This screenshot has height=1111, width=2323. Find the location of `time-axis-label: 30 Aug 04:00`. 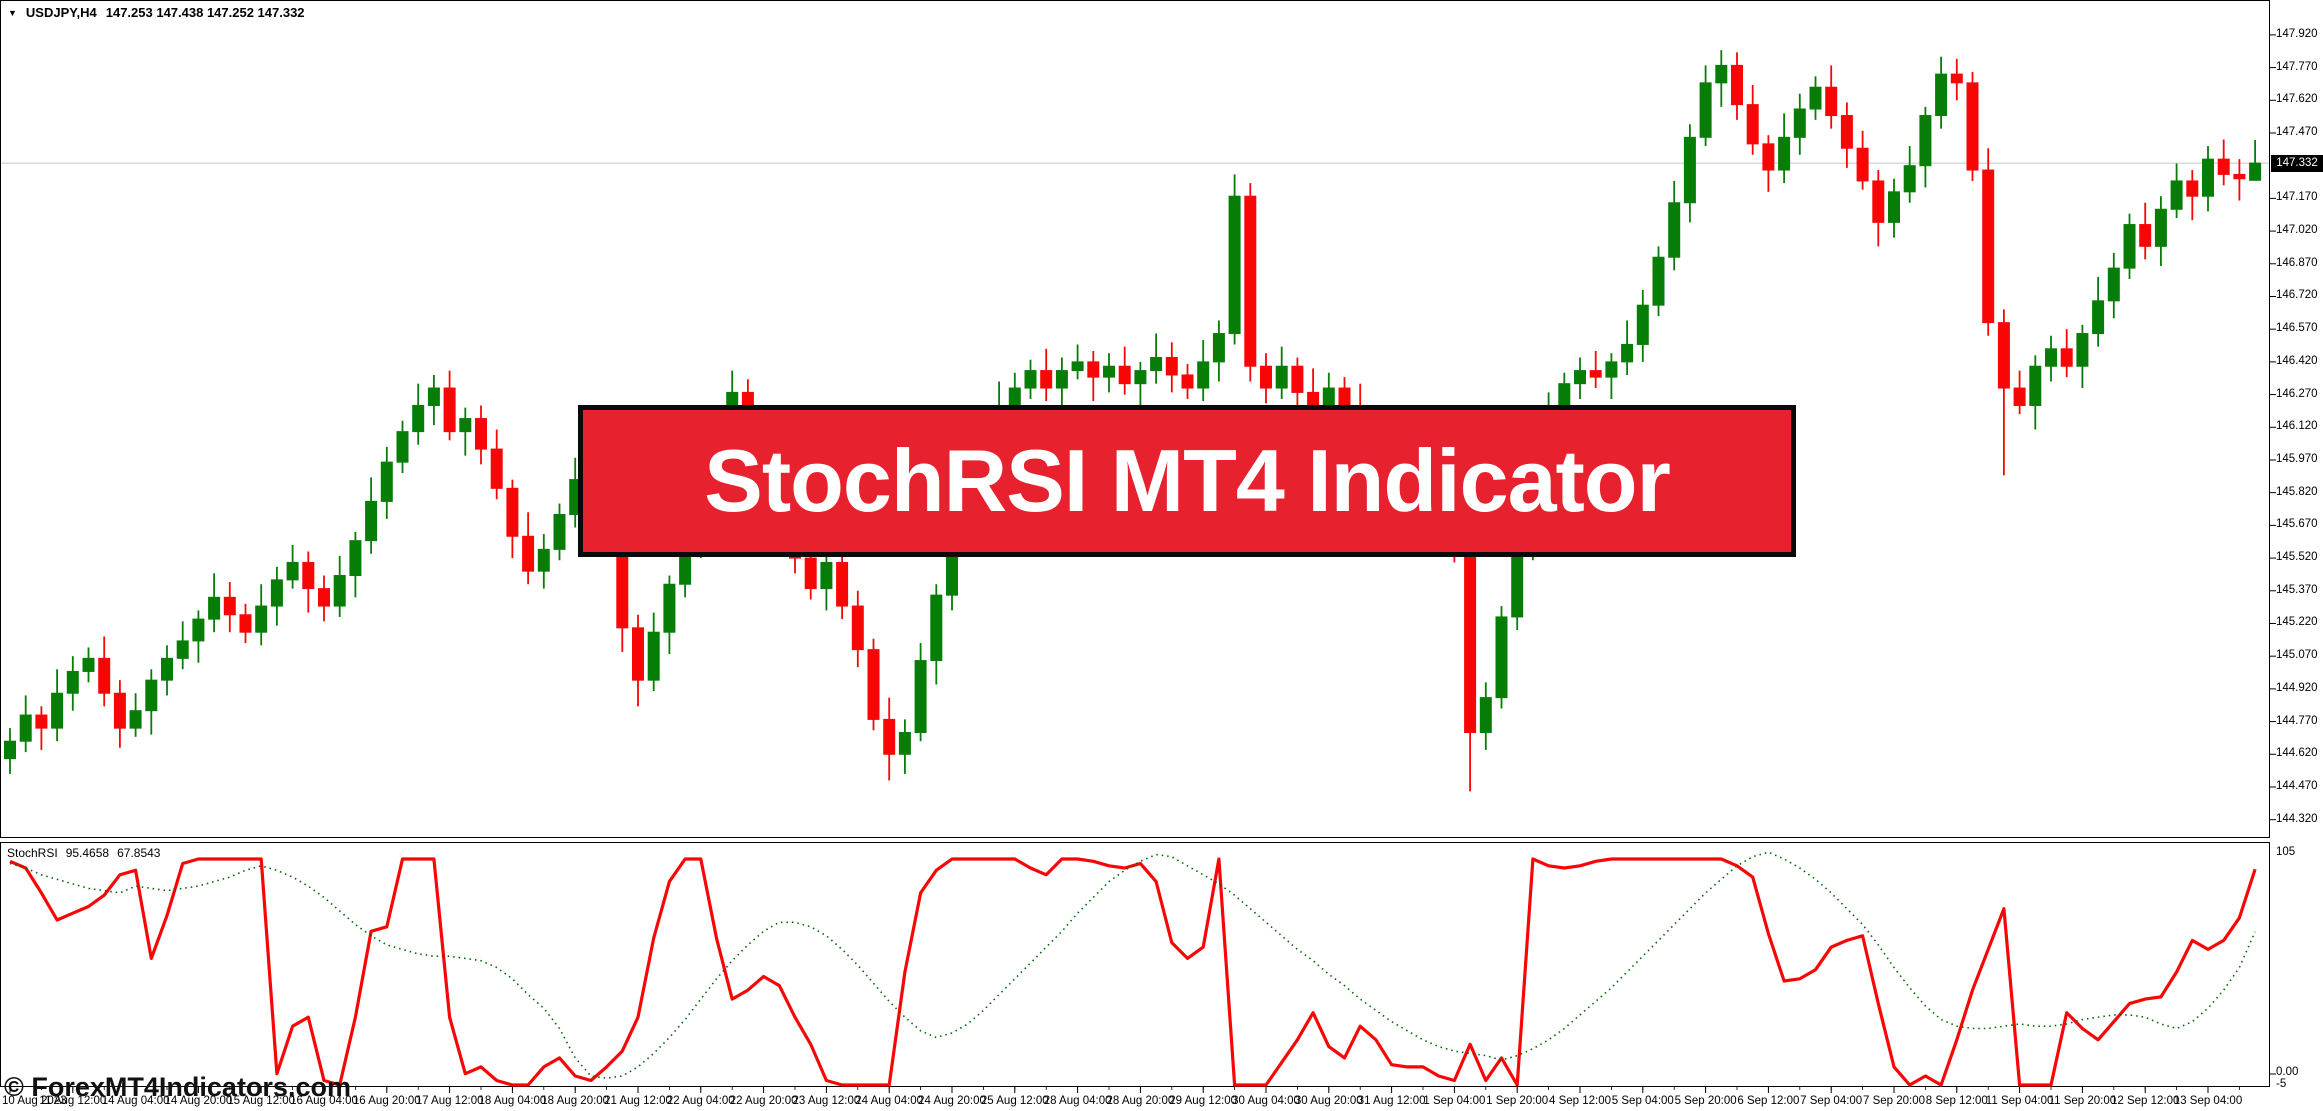

time-axis-label: 30 Aug 04:00 is located at coordinates (1266, 1101).